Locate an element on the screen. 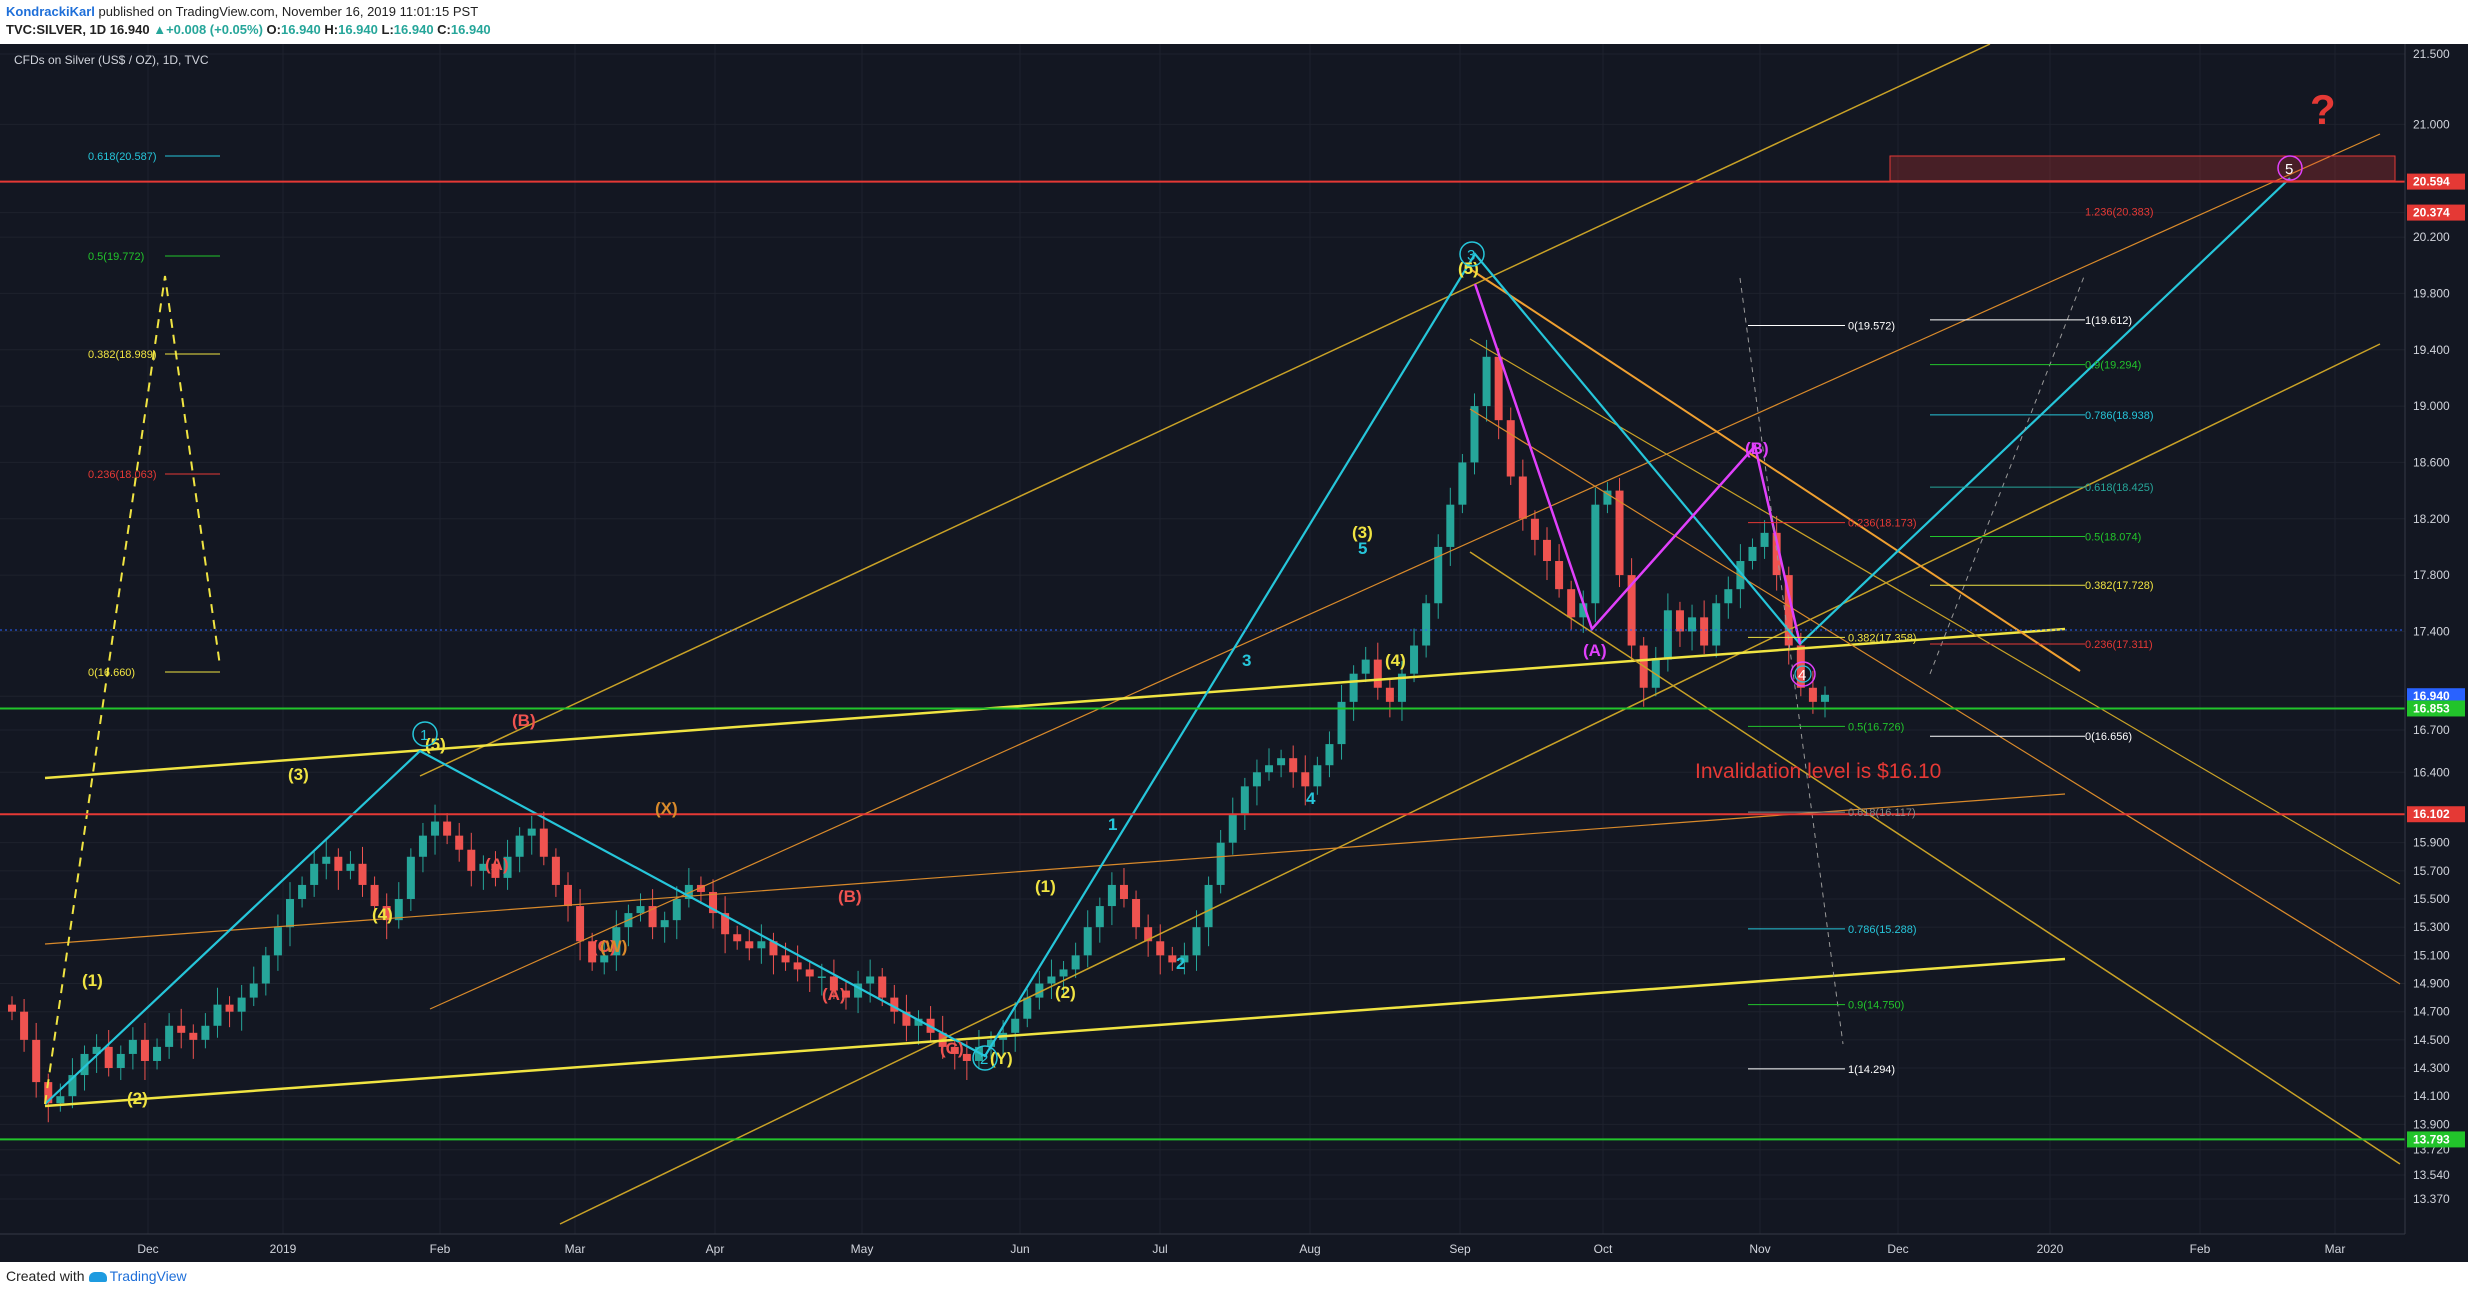  price-tick-label: 16.400 is located at coordinates (2431, 772).